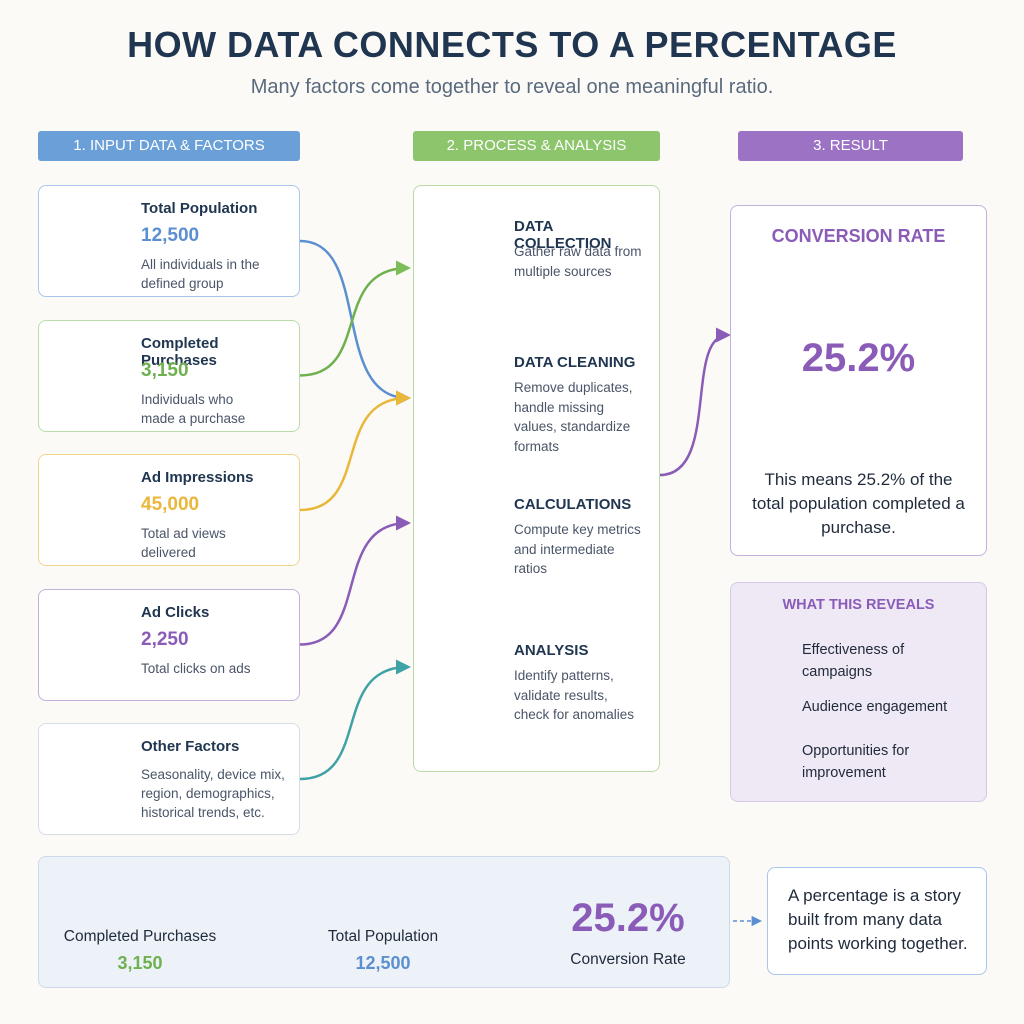 This screenshot has height=1024, width=1024. Describe the element at coordinates (384, 922) in the screenshot. I see `formula-box` at that location.